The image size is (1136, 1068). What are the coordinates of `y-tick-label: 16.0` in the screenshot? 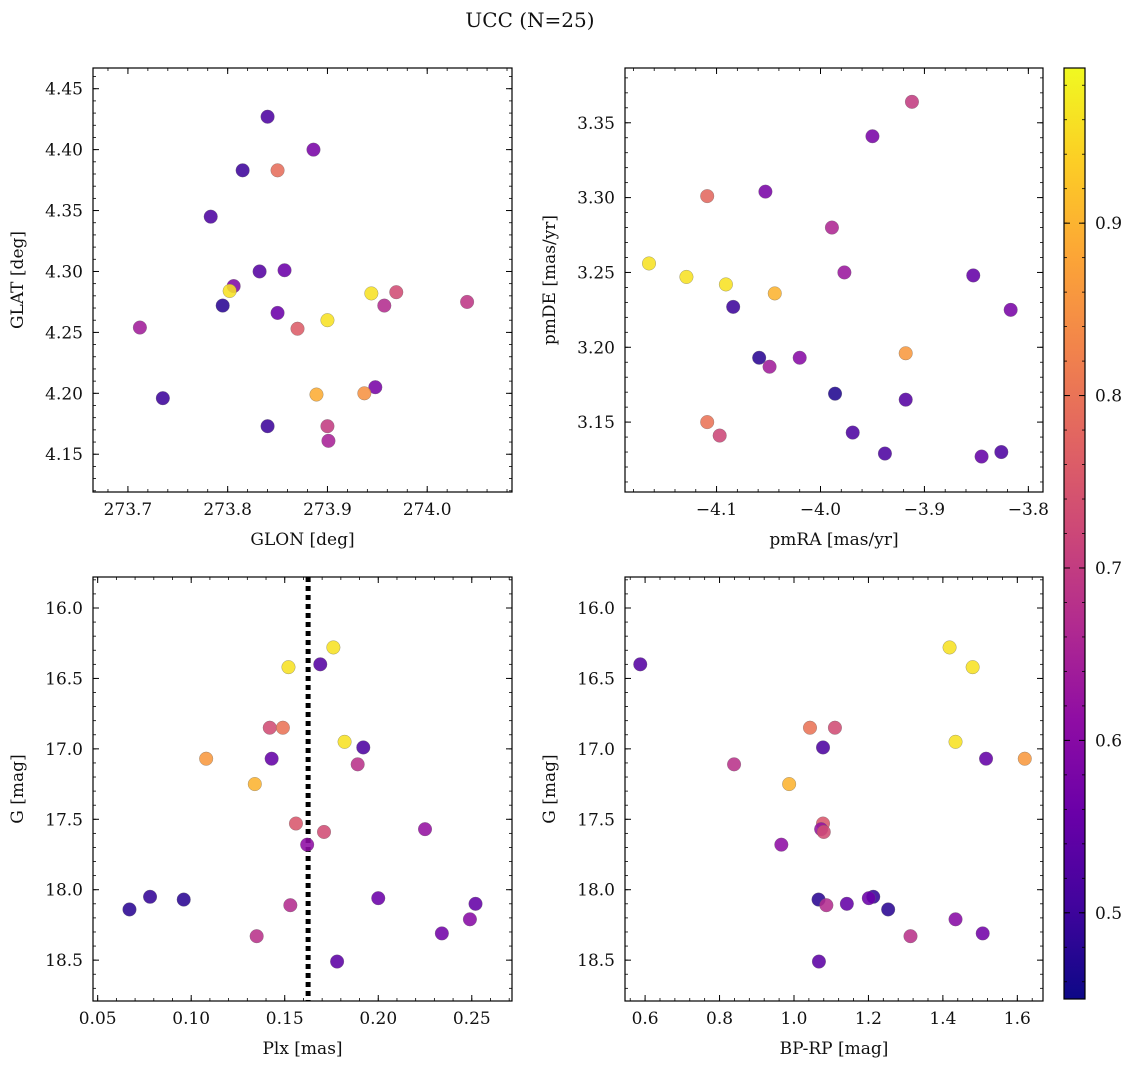 It's located at (596, 609).